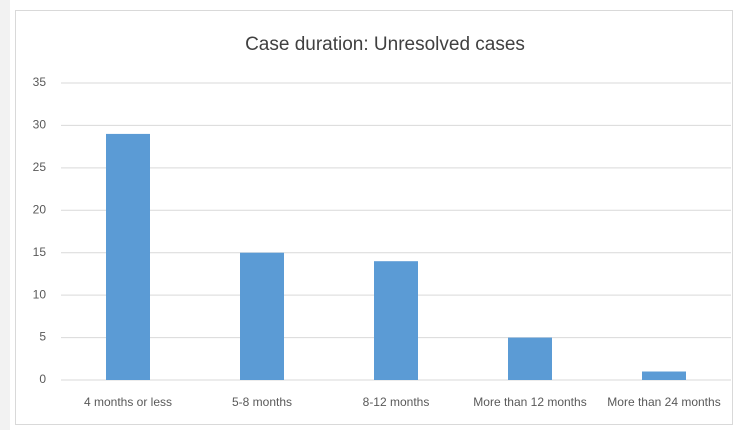  Describe the element at coordinates (385, 44) in the screenshot. I see `chart-title: Case duration: Unresolved cases` at that location.